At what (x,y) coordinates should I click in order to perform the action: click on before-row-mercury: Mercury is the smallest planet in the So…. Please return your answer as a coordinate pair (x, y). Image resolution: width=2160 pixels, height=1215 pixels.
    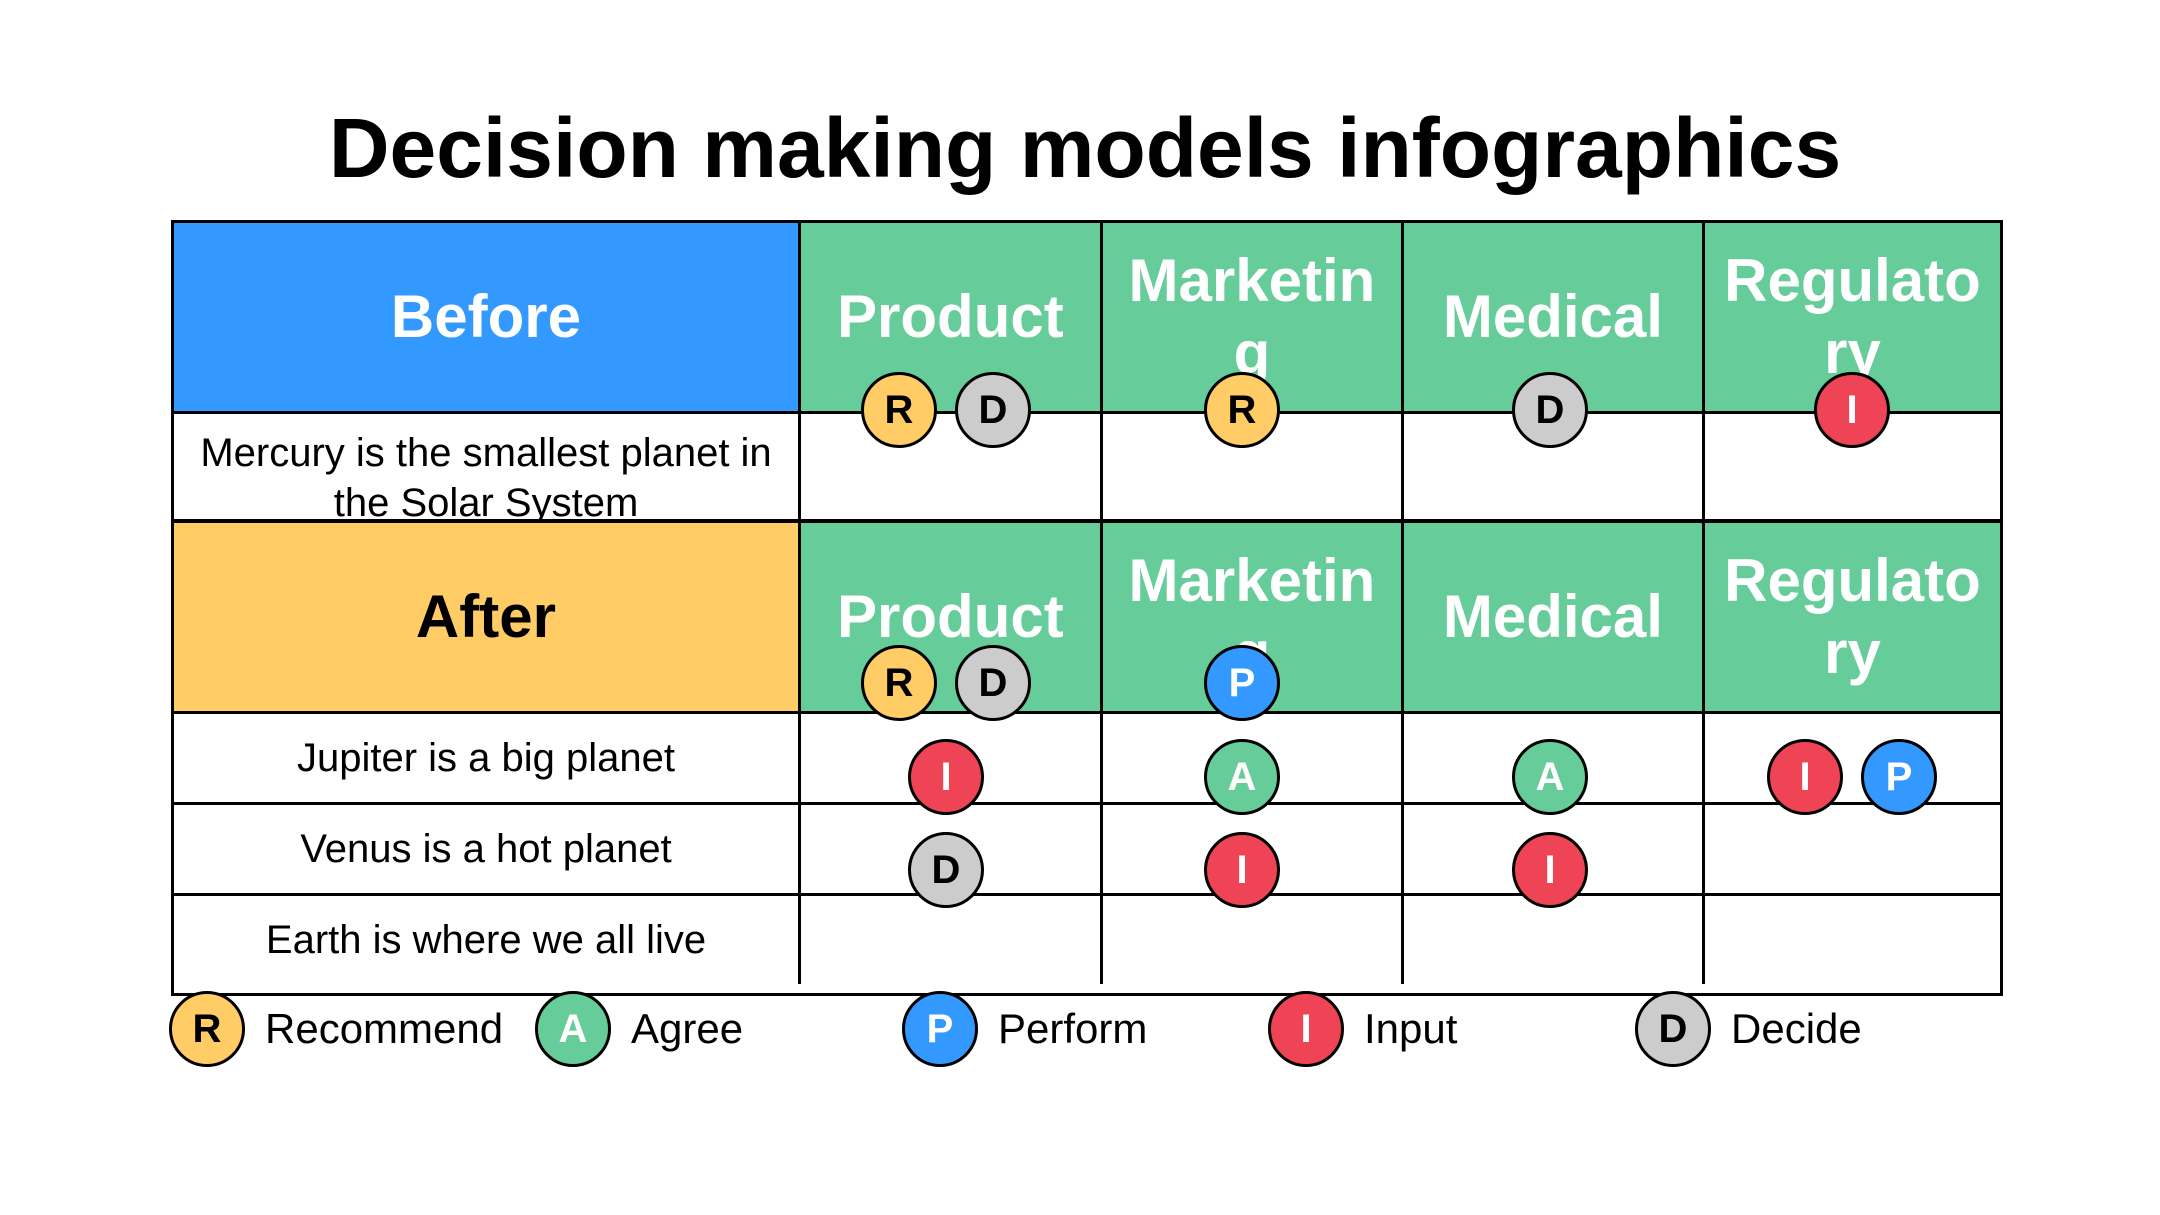
    Looking at the image, I should click on (1087, 465).